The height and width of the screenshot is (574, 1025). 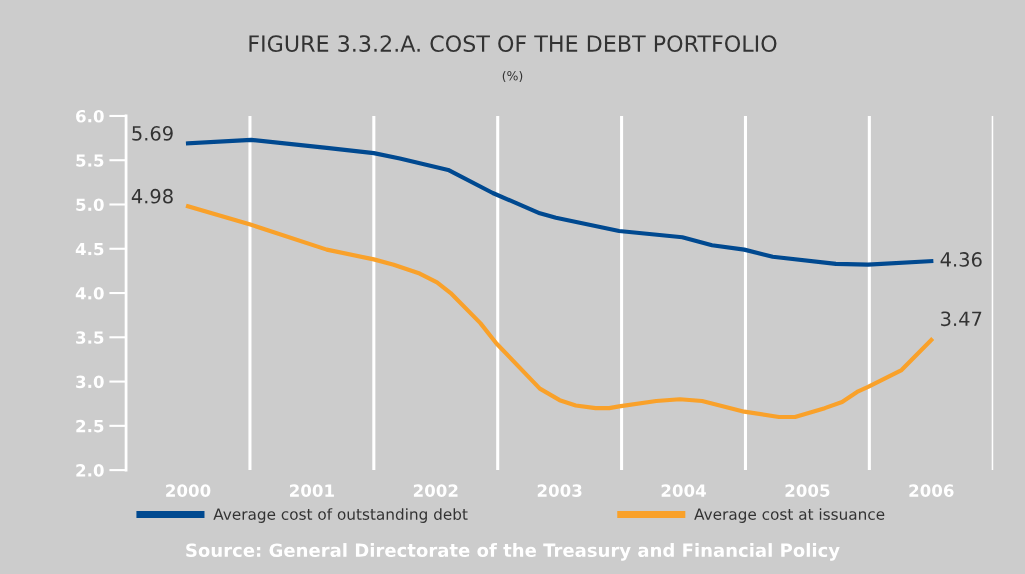 What do you see at coordinates (789, 515) in the screenshot?
I see `legend-label: Average cost at issuance` at bounding box center [789, 515].